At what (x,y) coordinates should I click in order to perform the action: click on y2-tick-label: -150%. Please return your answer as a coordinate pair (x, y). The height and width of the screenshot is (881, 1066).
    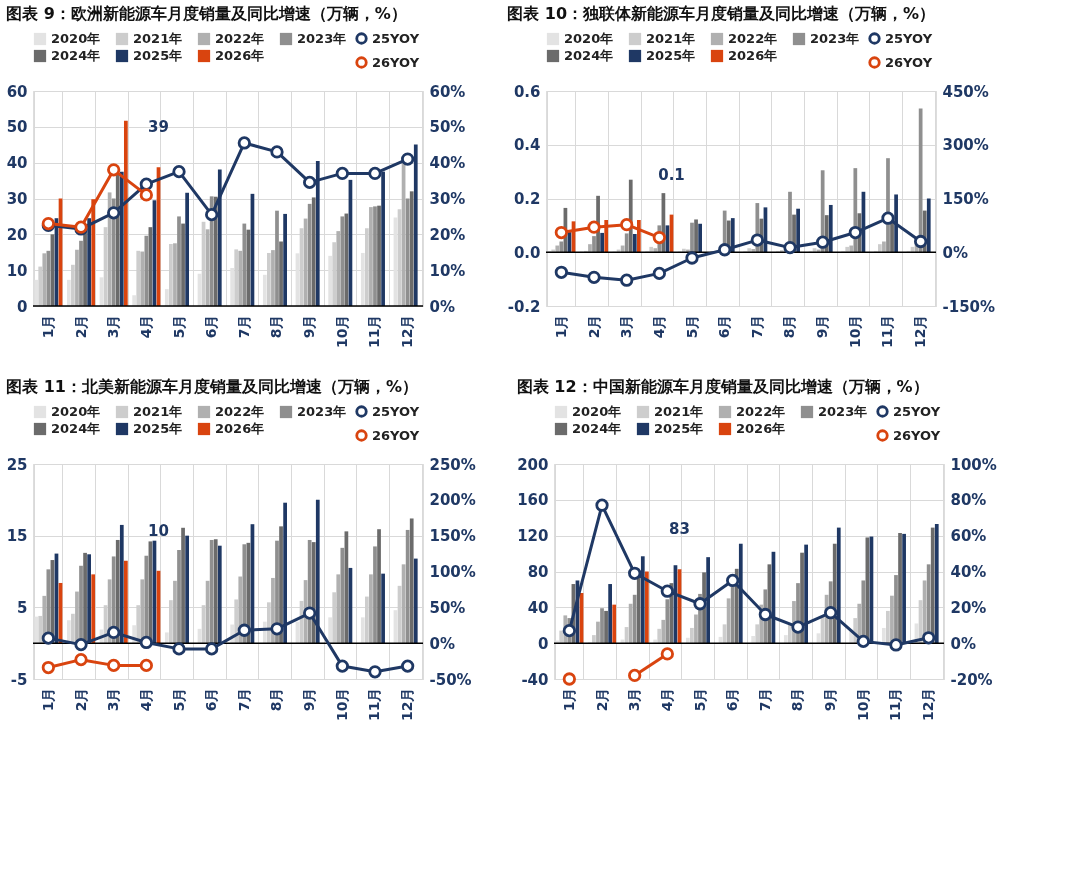
    Looking at the image, I should click on (969, 306).